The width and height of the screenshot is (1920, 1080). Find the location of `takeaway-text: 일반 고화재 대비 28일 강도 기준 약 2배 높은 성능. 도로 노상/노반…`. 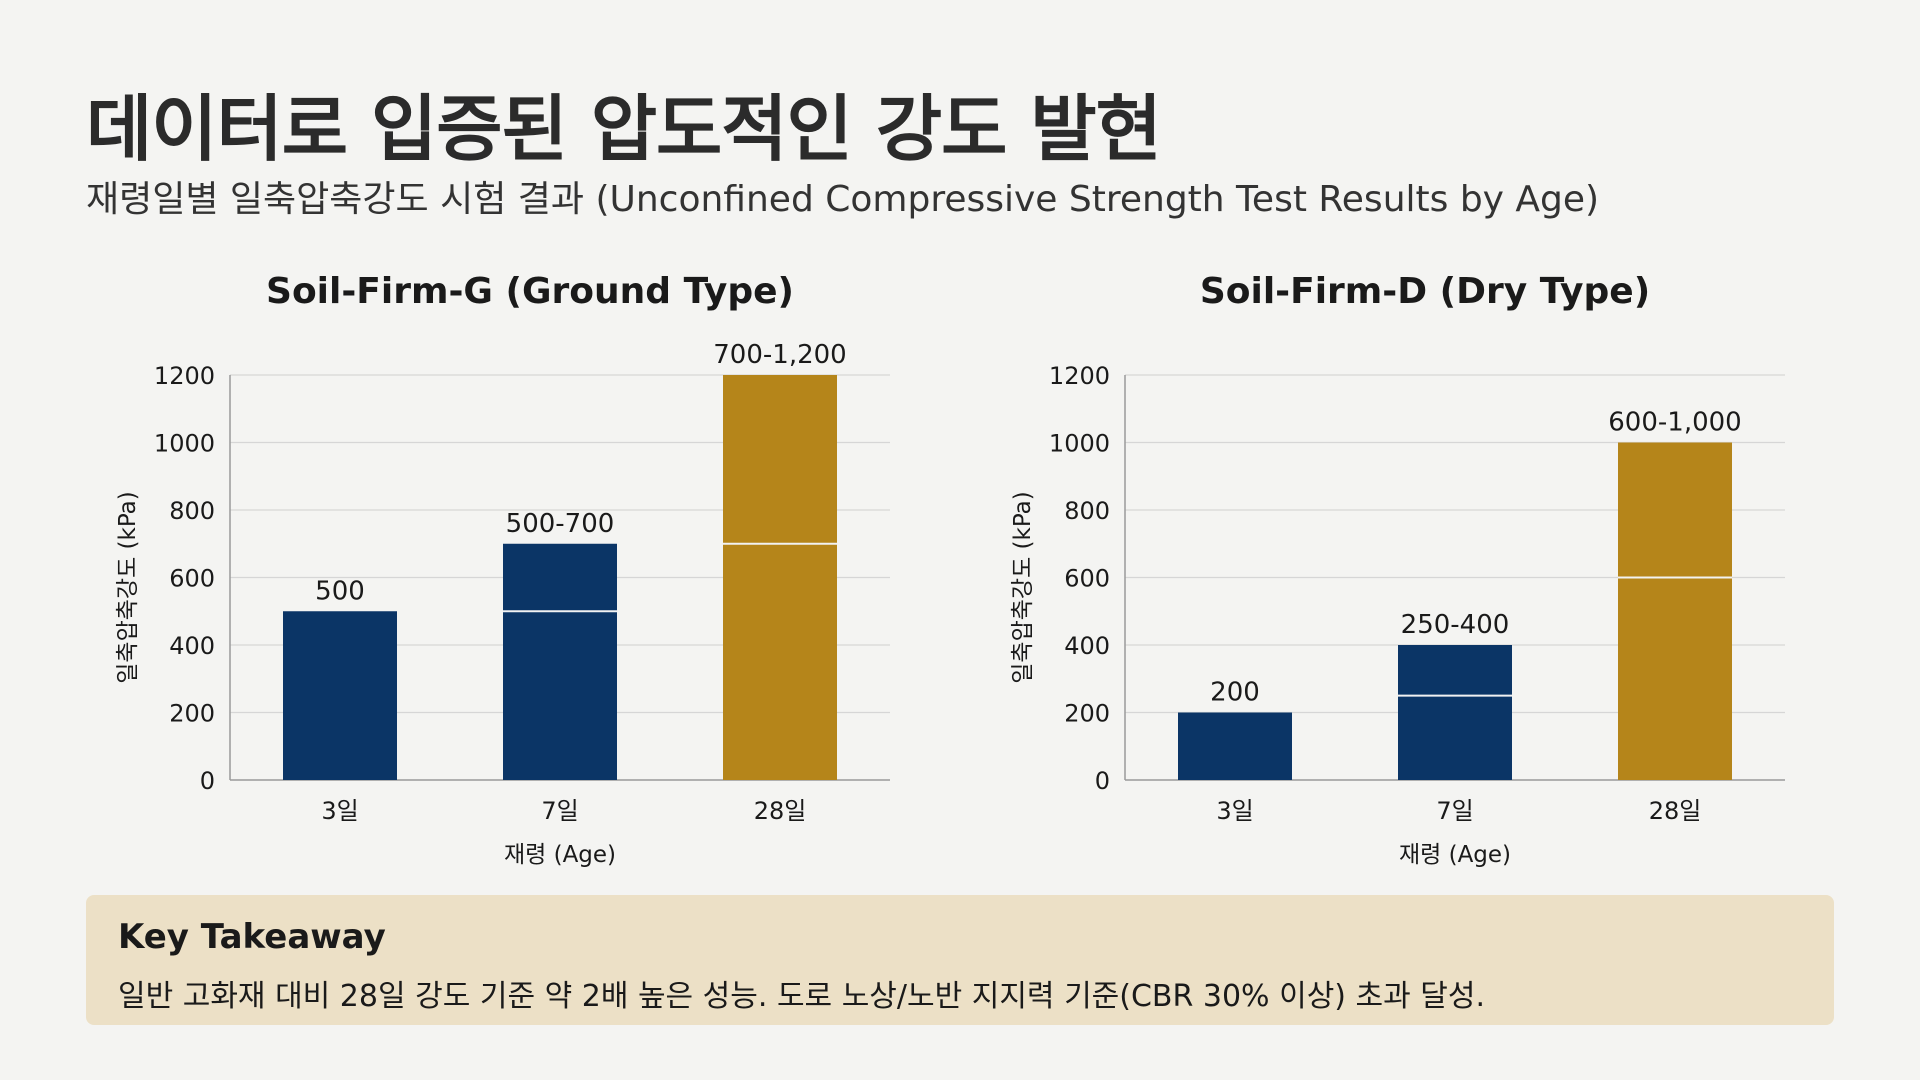

takeaway-text: 일반 고화재 대비 28일 강도 기준 약 2배 높은 성능. 도로 노상/노반… is located at coordinates (802, 996).